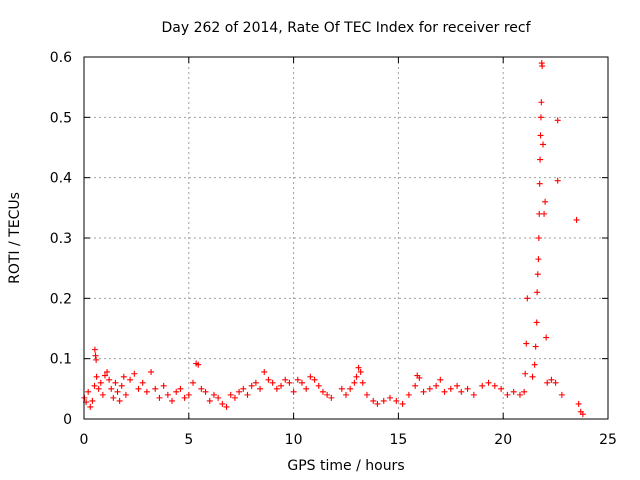  I want to click on y-tick-label: 0.6, so click(61, 58).